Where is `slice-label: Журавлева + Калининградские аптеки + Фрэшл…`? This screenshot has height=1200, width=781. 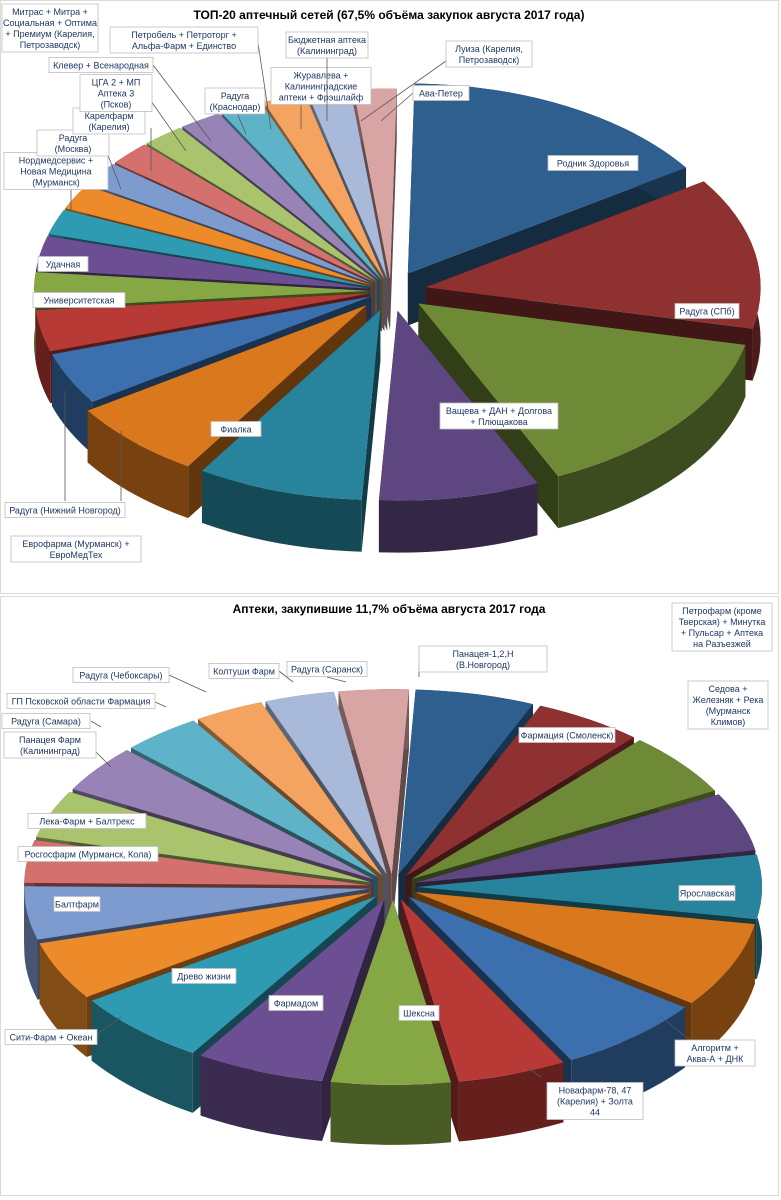
slice-label: Журавлева + Калининградские аптеки + Фрэшл… is located at coordinates (321, 98).